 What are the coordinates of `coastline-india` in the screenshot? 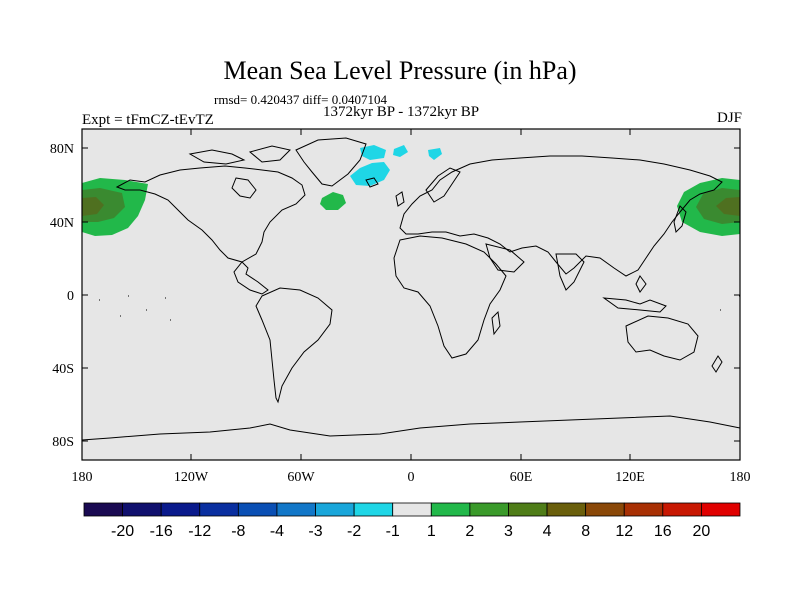 It's located at (570, 272).